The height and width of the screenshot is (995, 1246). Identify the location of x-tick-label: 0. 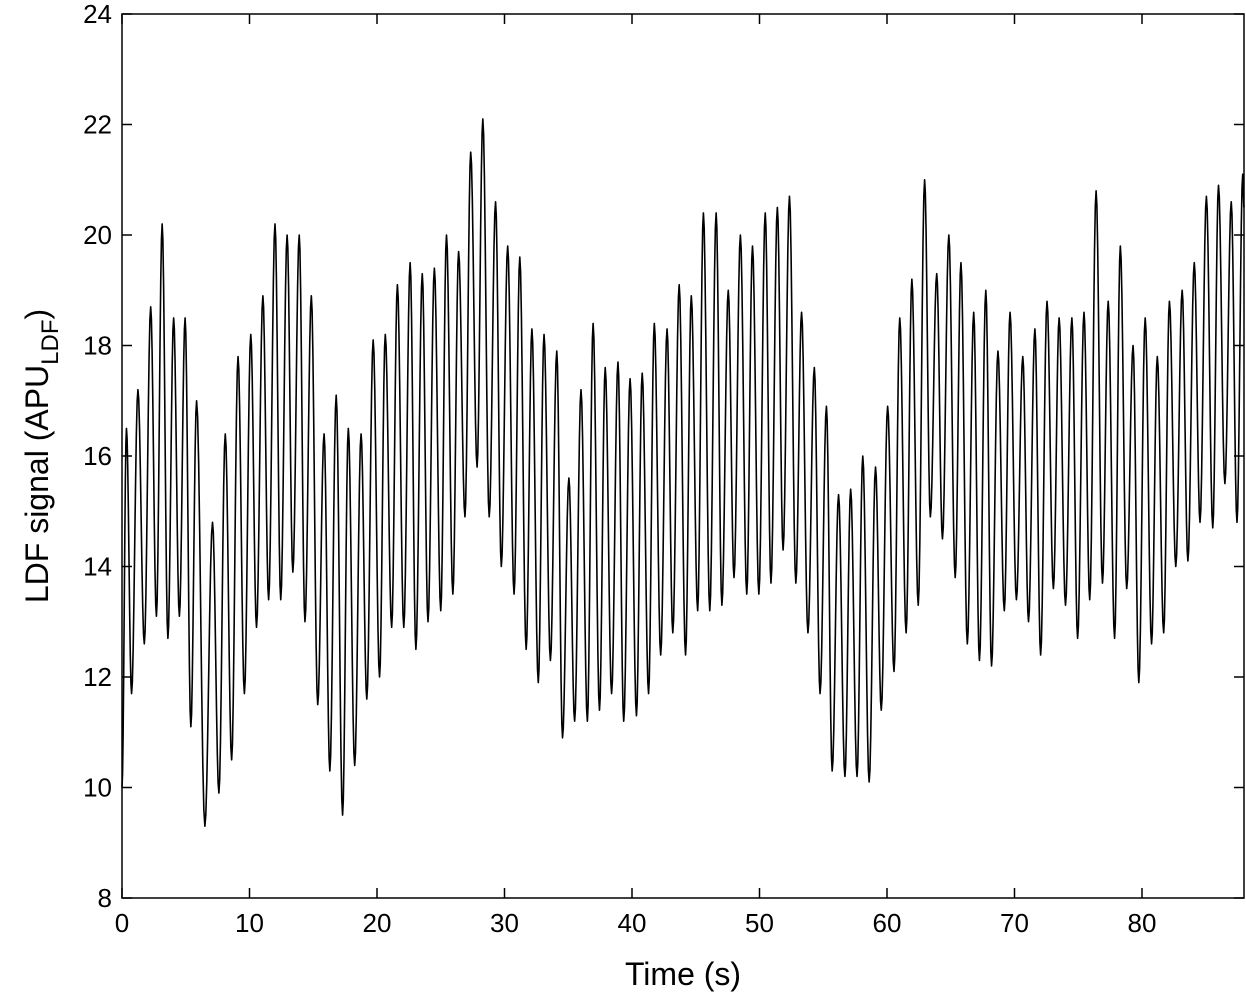
(122, 923).